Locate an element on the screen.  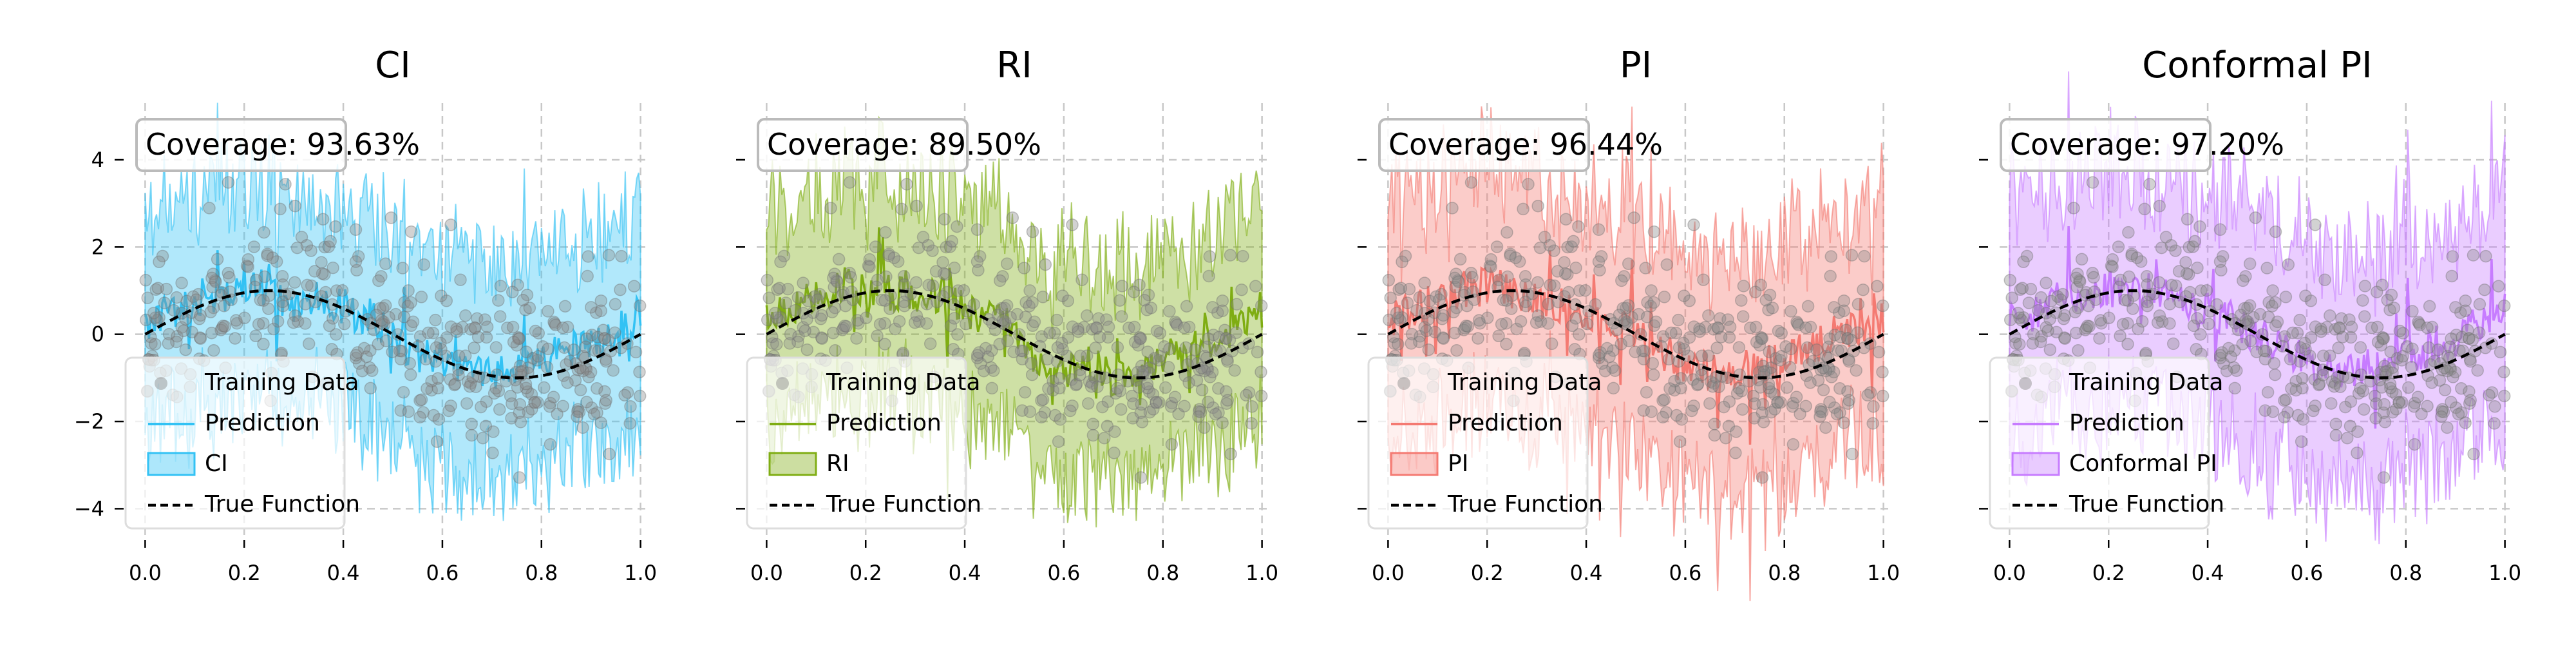
x-tick-label-0: 0.0 is located at coordinates (2010, 573).